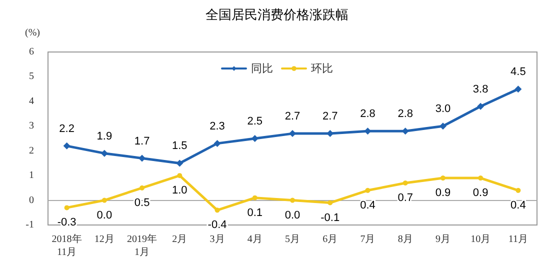 This screenshot has width=554, height=268. Describe the element at coordinates (30, 225) in the screenshot. I see `y-tick-label: -1` at that location.